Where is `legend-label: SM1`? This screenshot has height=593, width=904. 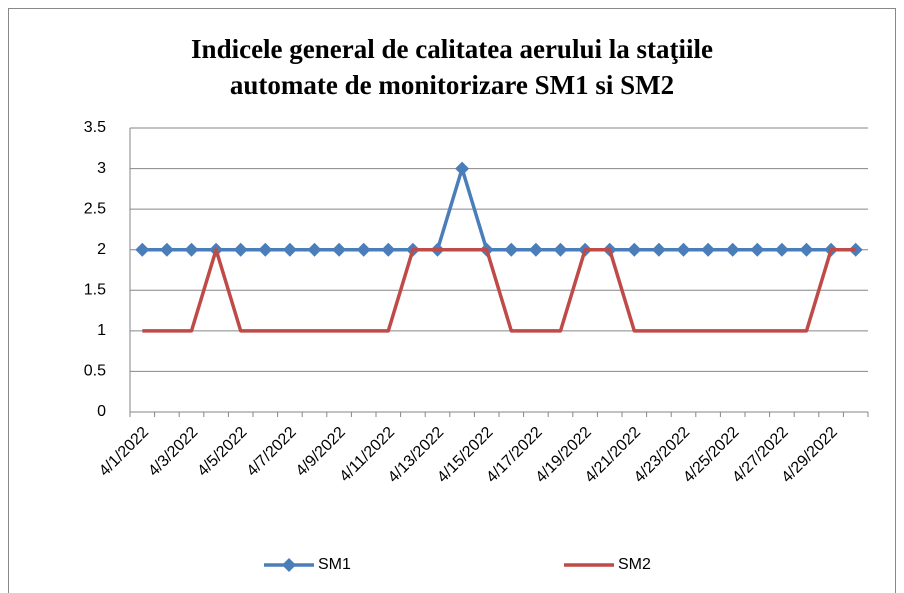
legend-label: SM1 is located at coordinates (334, 564).